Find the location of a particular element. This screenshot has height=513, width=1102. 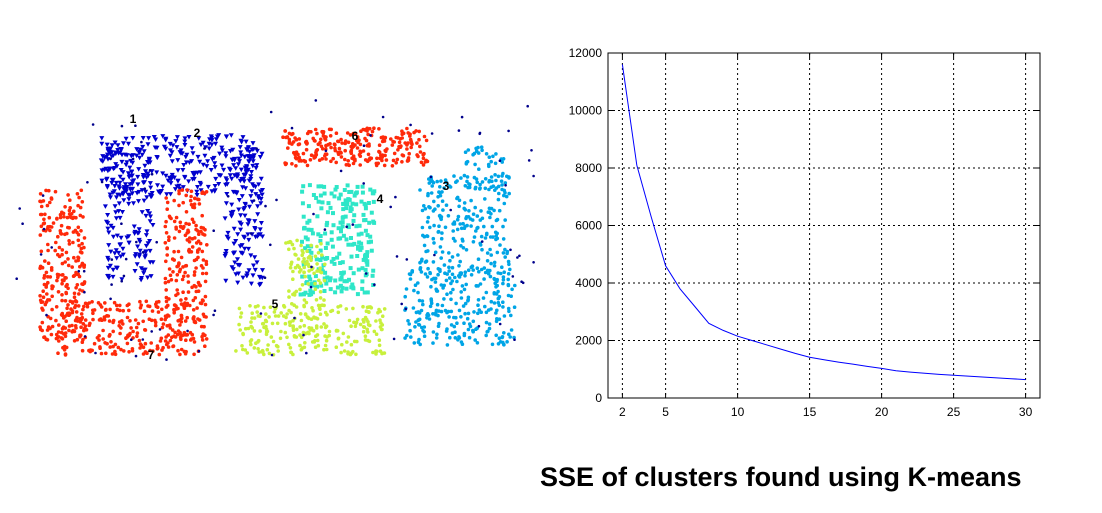

cluster-label: 2 is located at coordinates (197, 133).